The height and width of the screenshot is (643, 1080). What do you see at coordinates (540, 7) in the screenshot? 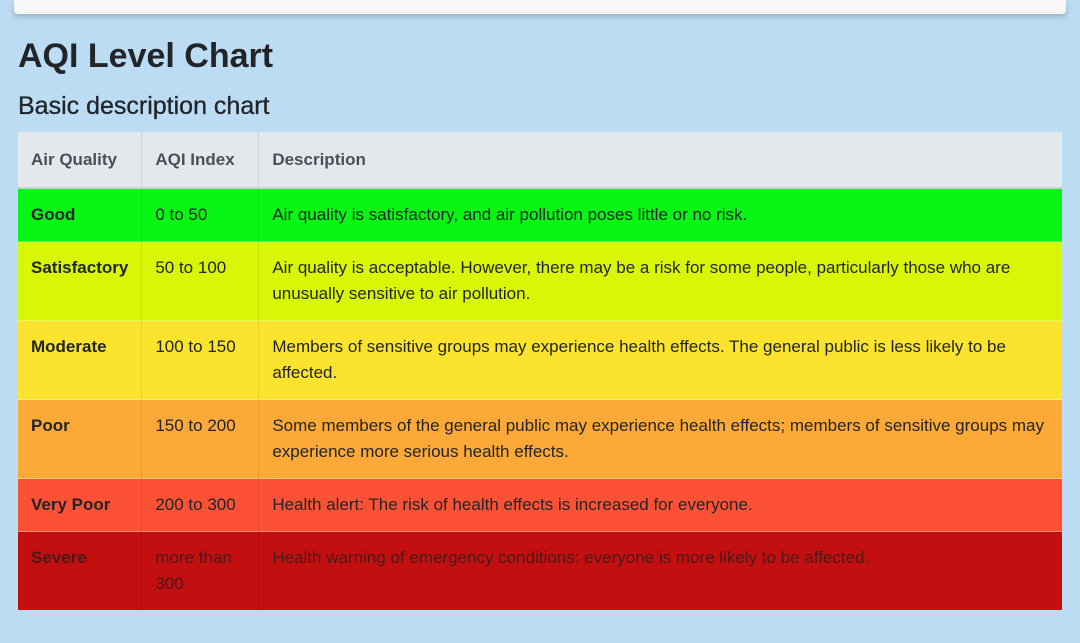
I see `top-header-bar` at bounding box center [540, 7].